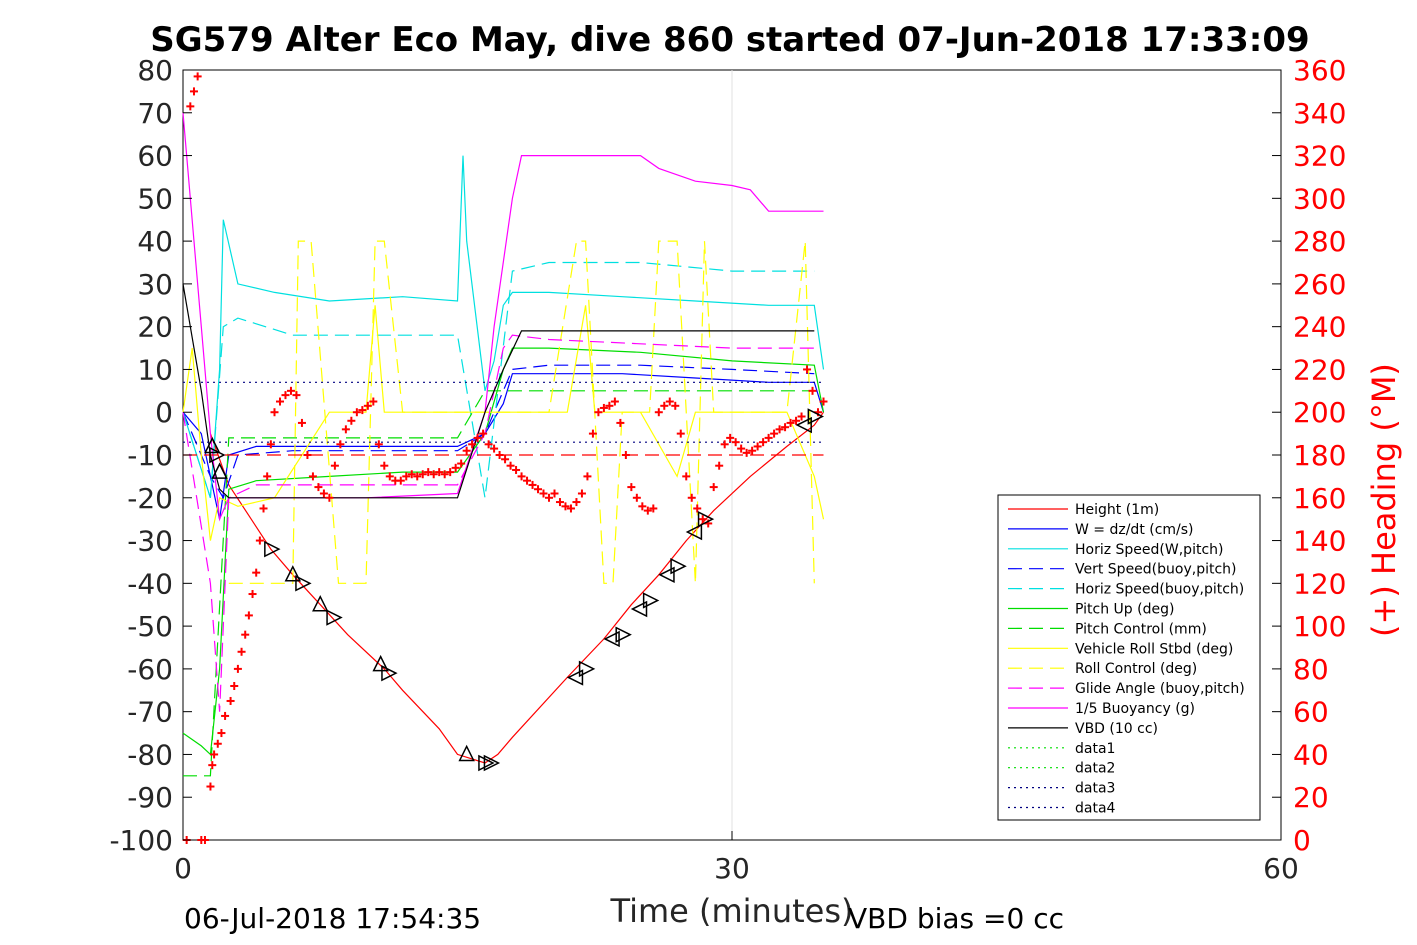 The height and width of the screenshot is (945, 1417). Describe the element at coordinates (1095, 749) in the screenshot. I see `legend-label: data1` at that location.